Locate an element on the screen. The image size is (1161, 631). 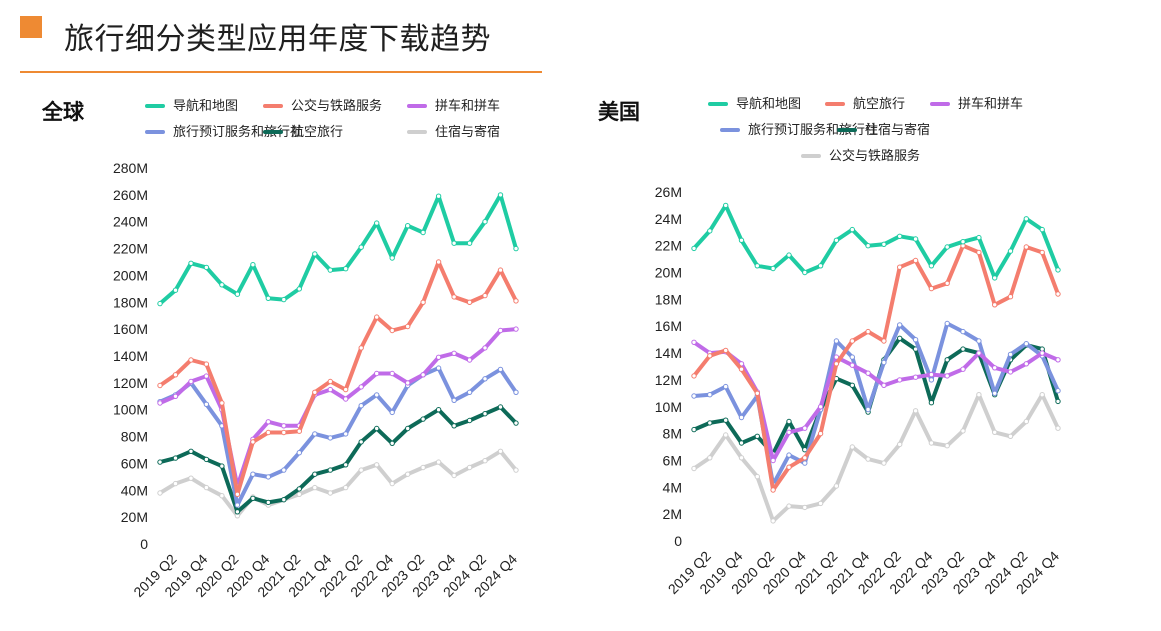
y-tick-label: 6M is located at coordinates (672, 460).